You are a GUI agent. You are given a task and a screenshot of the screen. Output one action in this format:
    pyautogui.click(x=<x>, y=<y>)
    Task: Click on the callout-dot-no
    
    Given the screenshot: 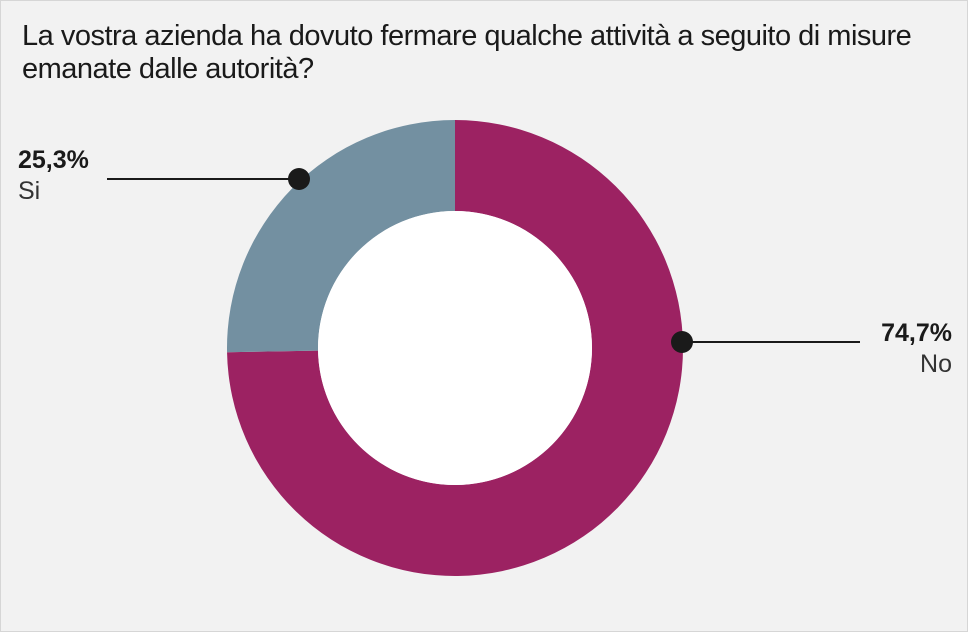 What is the action you would take?
    pyautogui.click(x=682, y=342)
    